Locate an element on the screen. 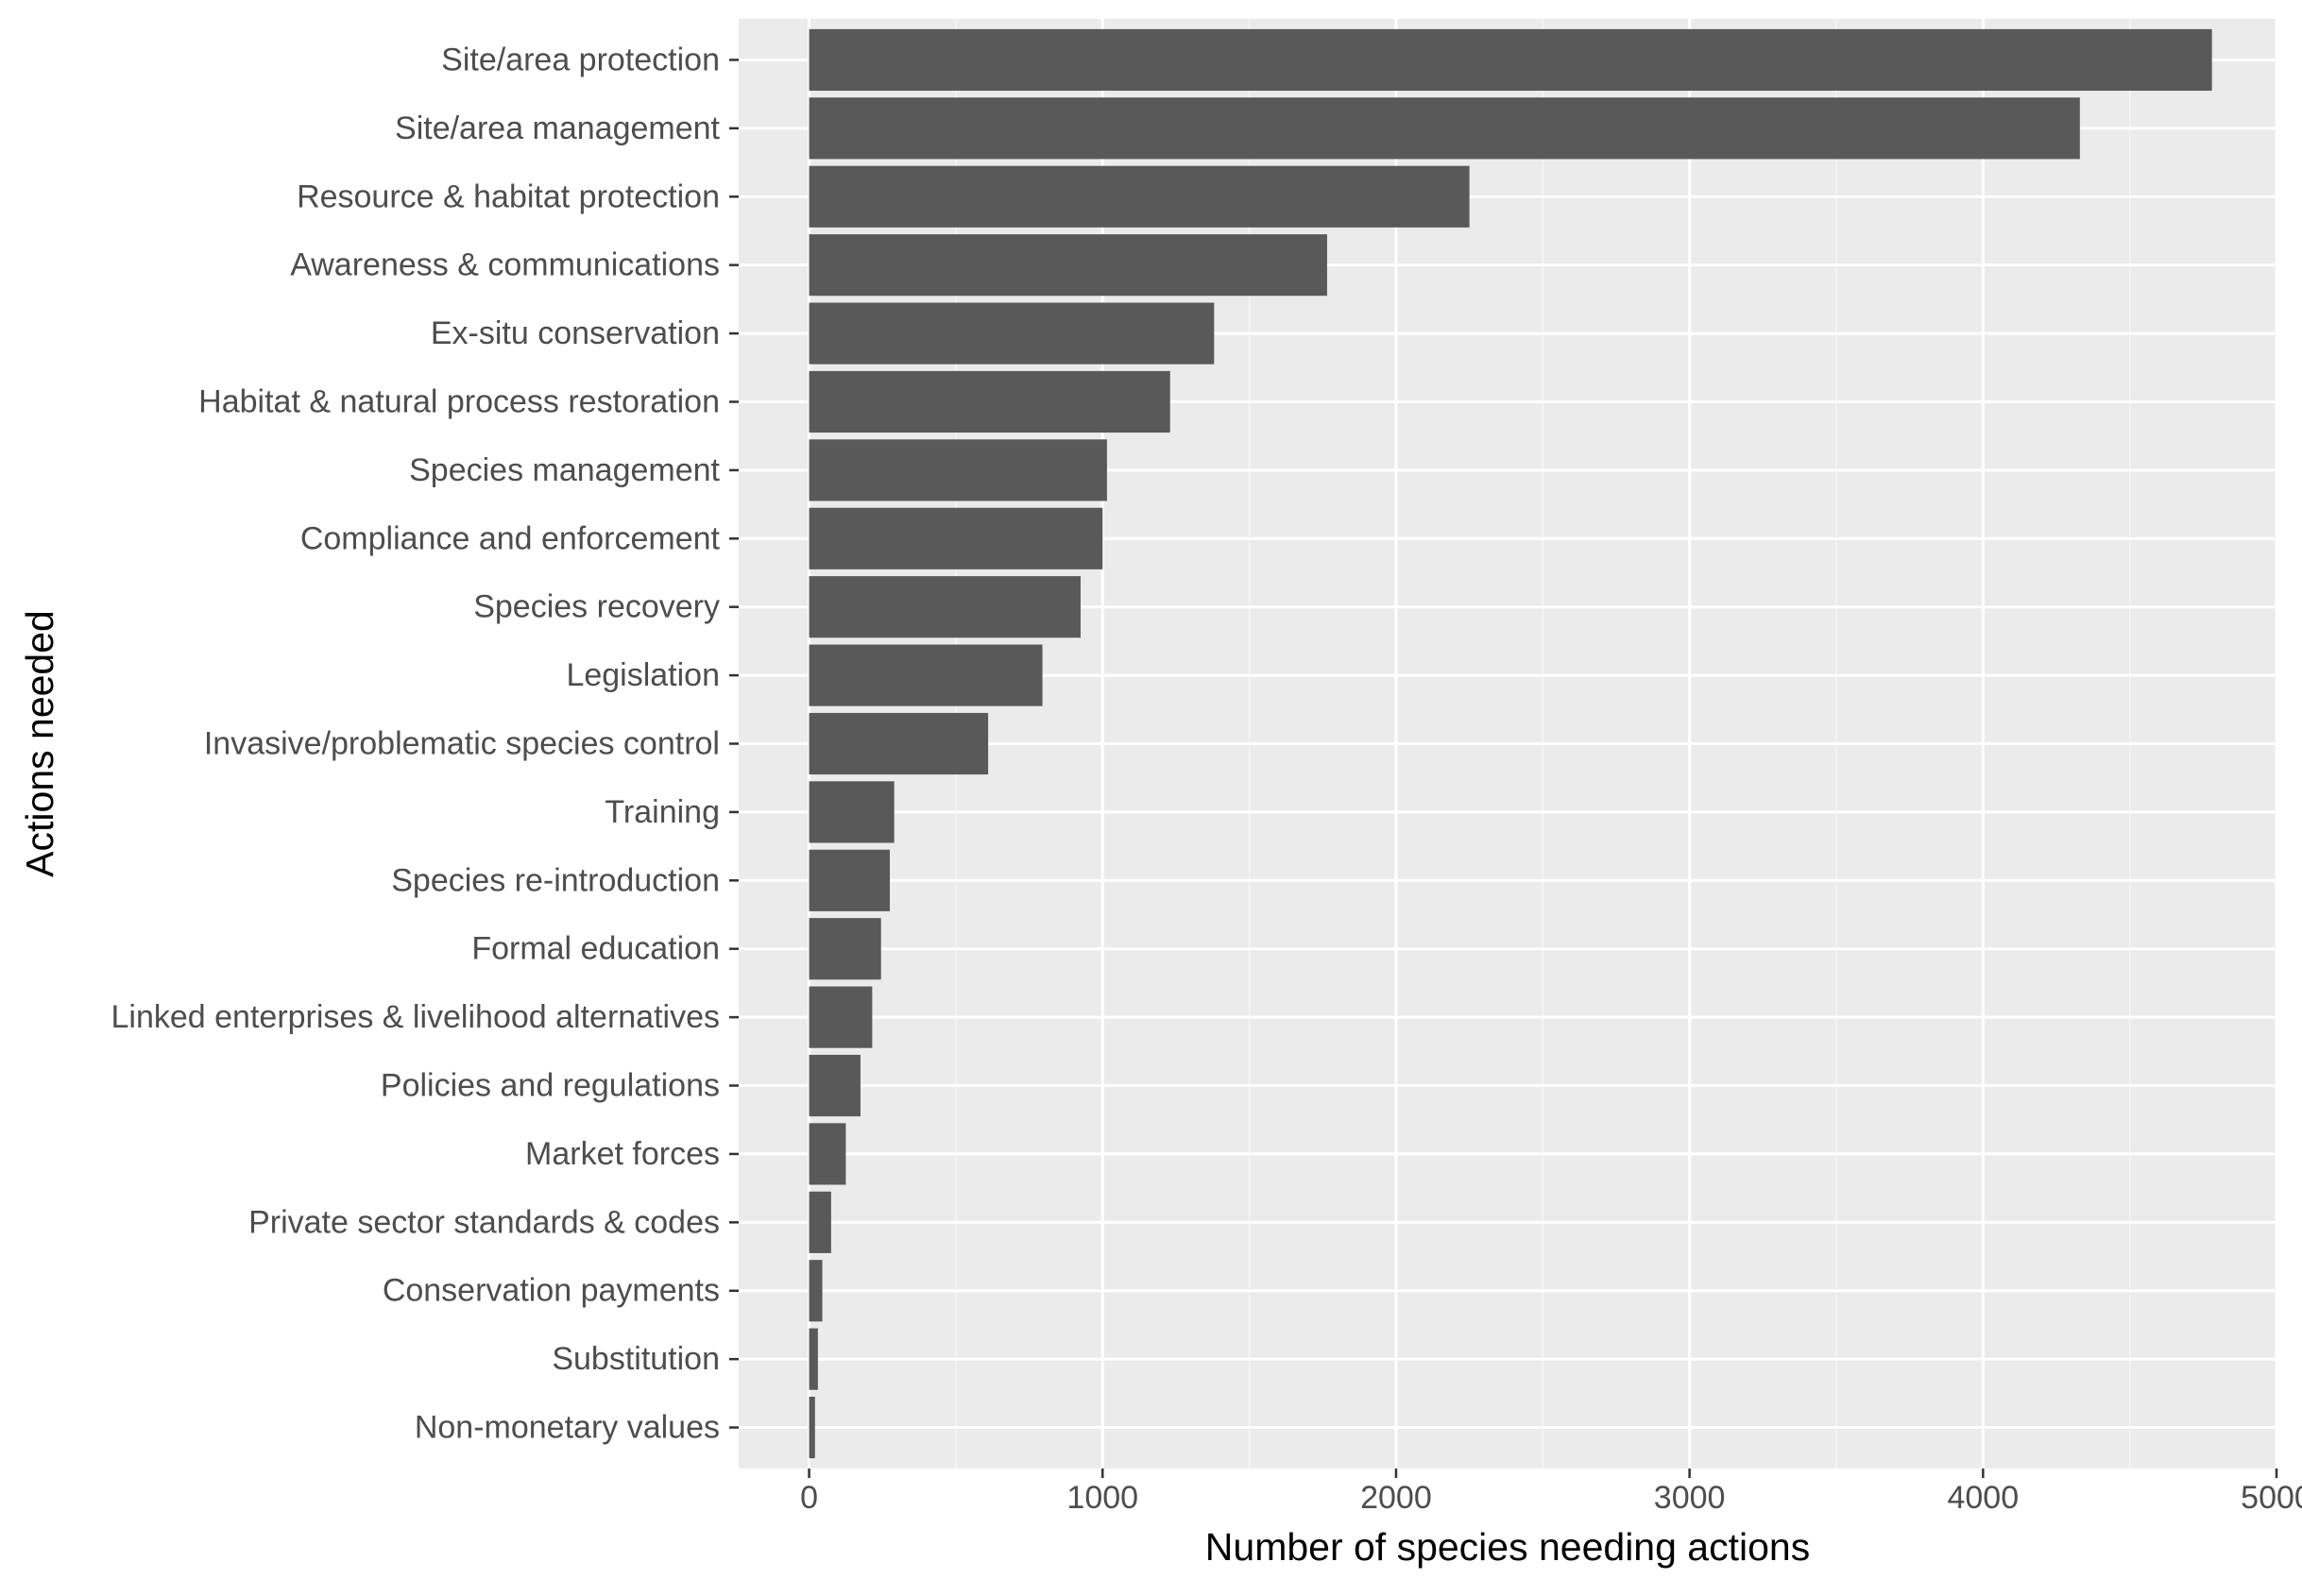 The height and width of the screenshot is (1596, 2302). y-tick-label: Policies and regulations is located at coordinates (550, 1086).